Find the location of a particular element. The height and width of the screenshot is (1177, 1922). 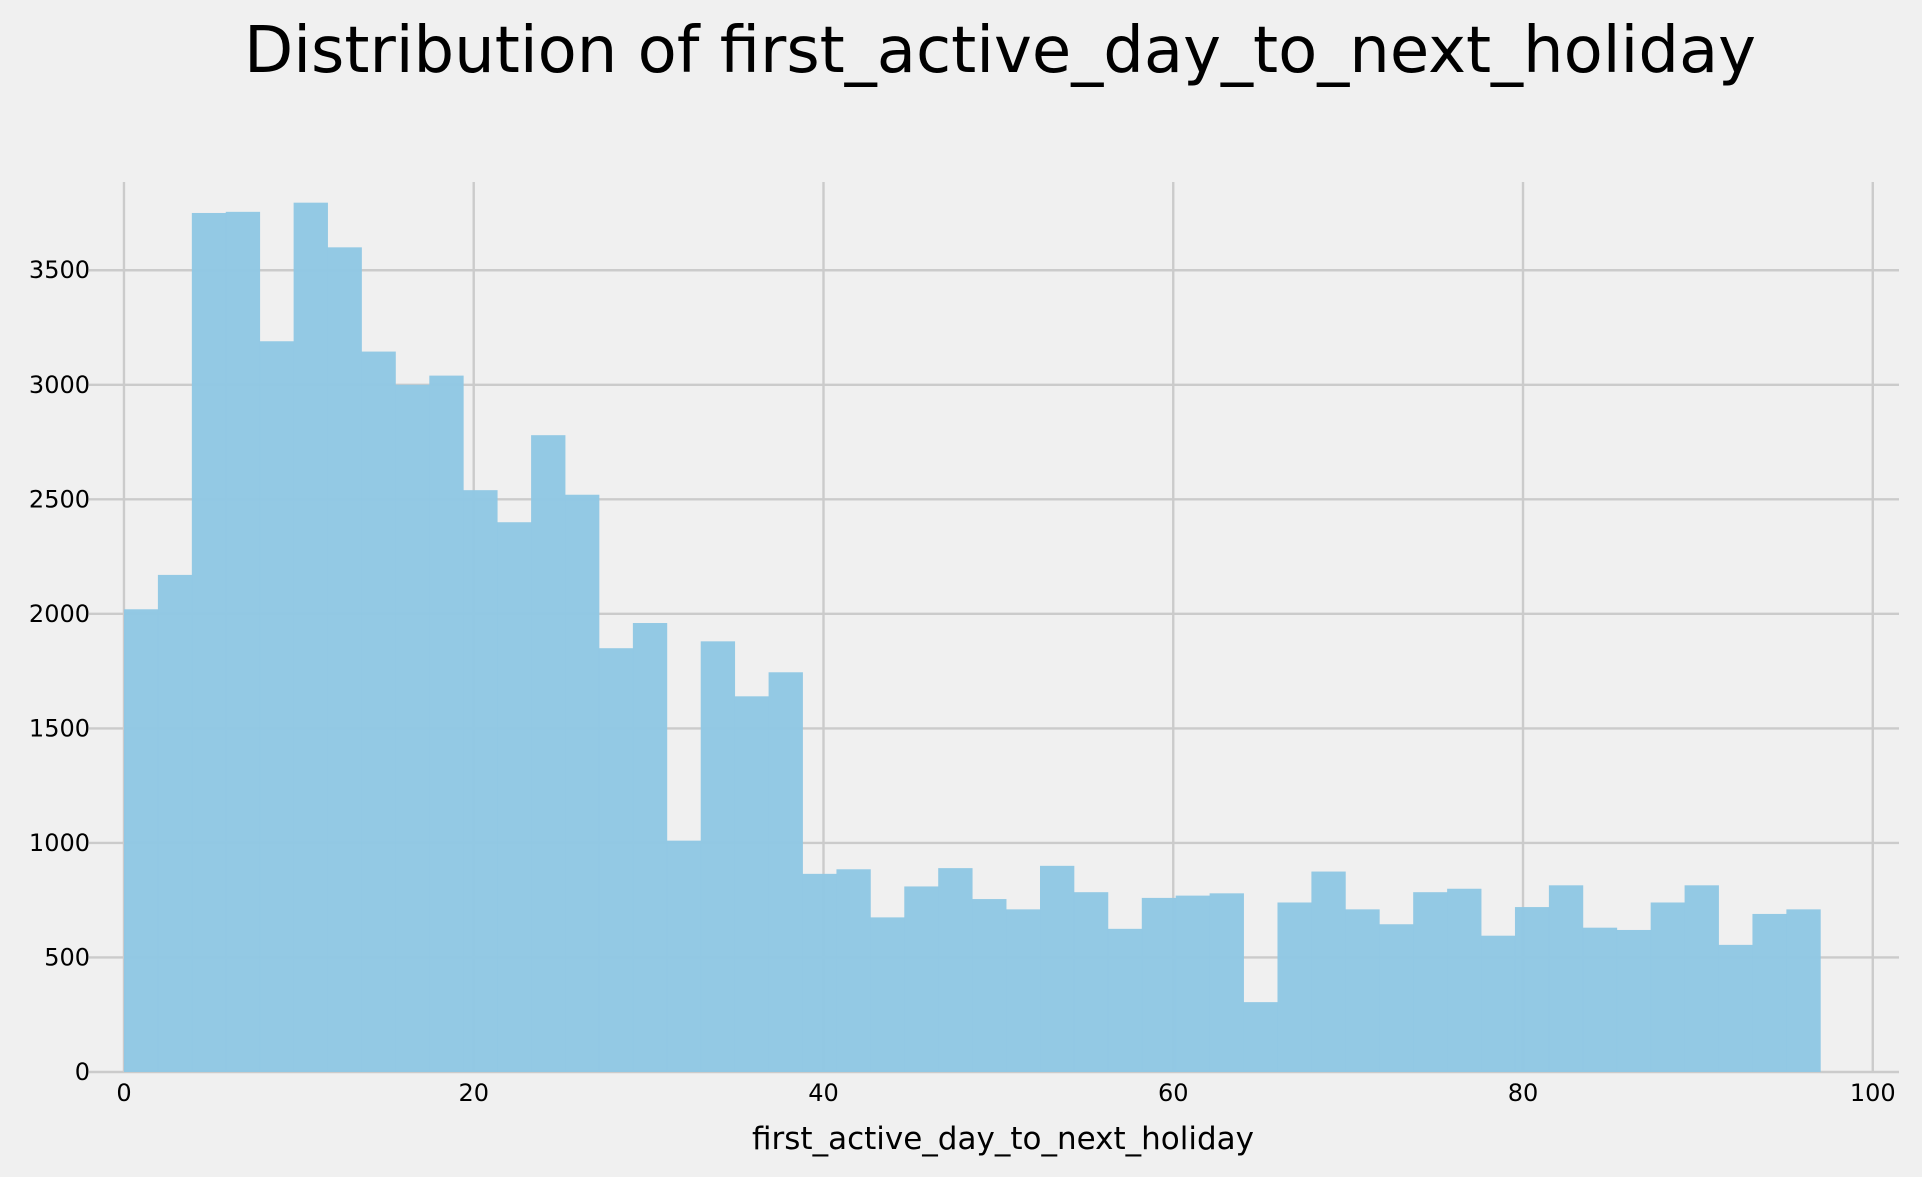

y-tick-label: 1000 is located at coordinates (59, 843).